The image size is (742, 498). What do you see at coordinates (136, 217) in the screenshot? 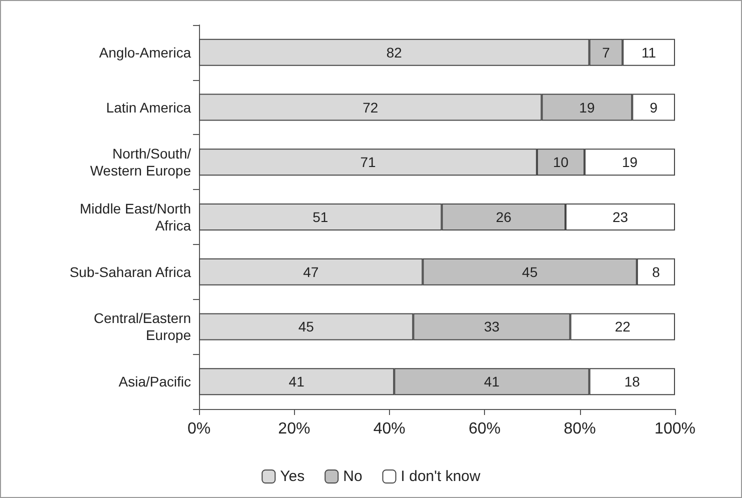
I see `y-tick-label: Middle East/North Africa` at bounding box center [136, 217].